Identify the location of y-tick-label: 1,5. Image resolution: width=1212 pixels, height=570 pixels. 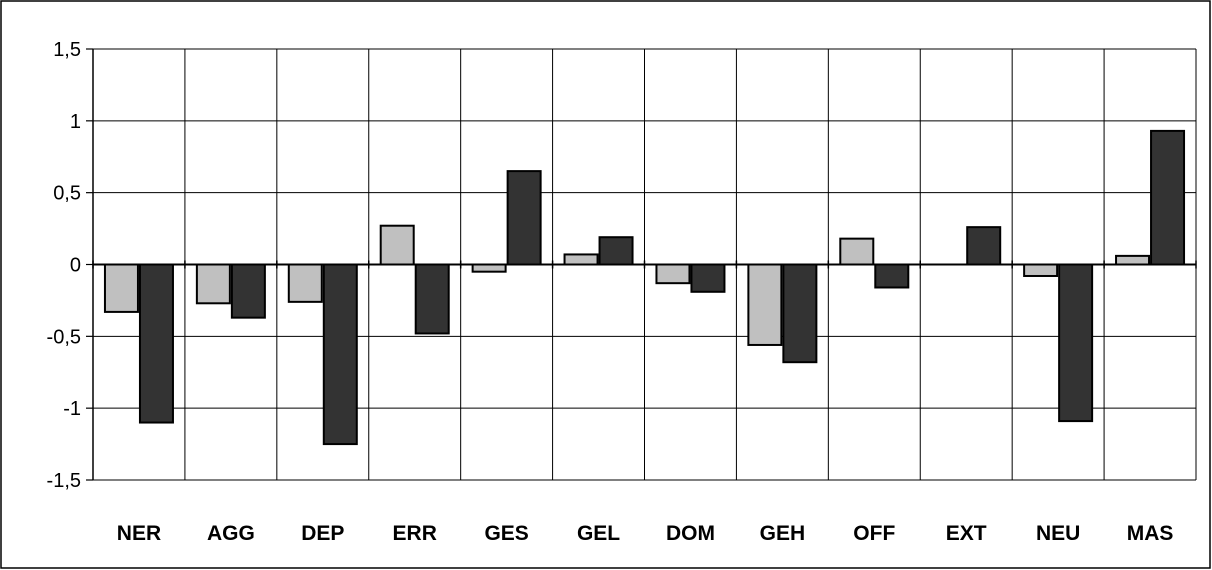
(67, 50).